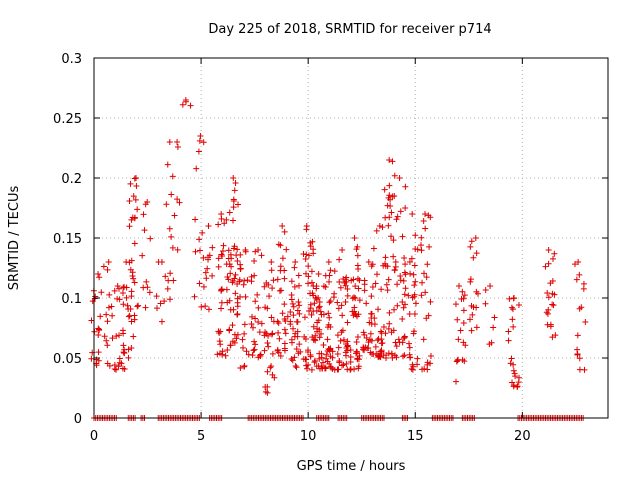  Describe the element at coordinates (71, 179) in the screenshot. I see `y-tick-label: 0.2` at that location.